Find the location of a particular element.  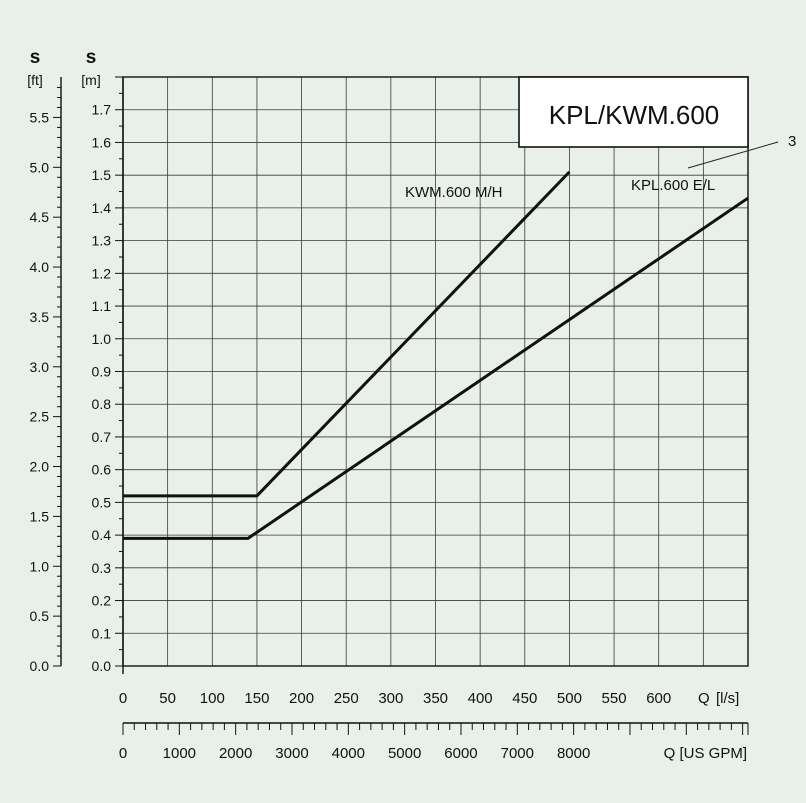

y-m-symbol: s is located at coordinates (91, 57).